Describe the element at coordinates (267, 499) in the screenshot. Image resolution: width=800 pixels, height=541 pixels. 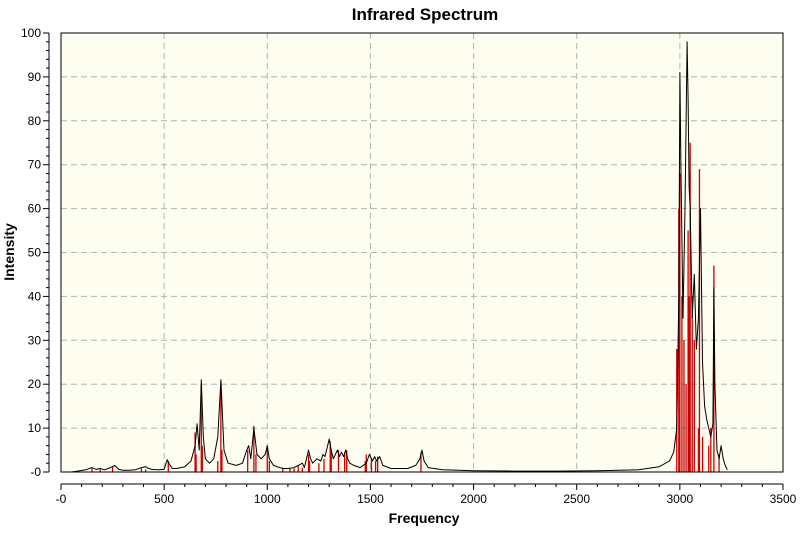
I see `x-tick-label: 1000` at that location.